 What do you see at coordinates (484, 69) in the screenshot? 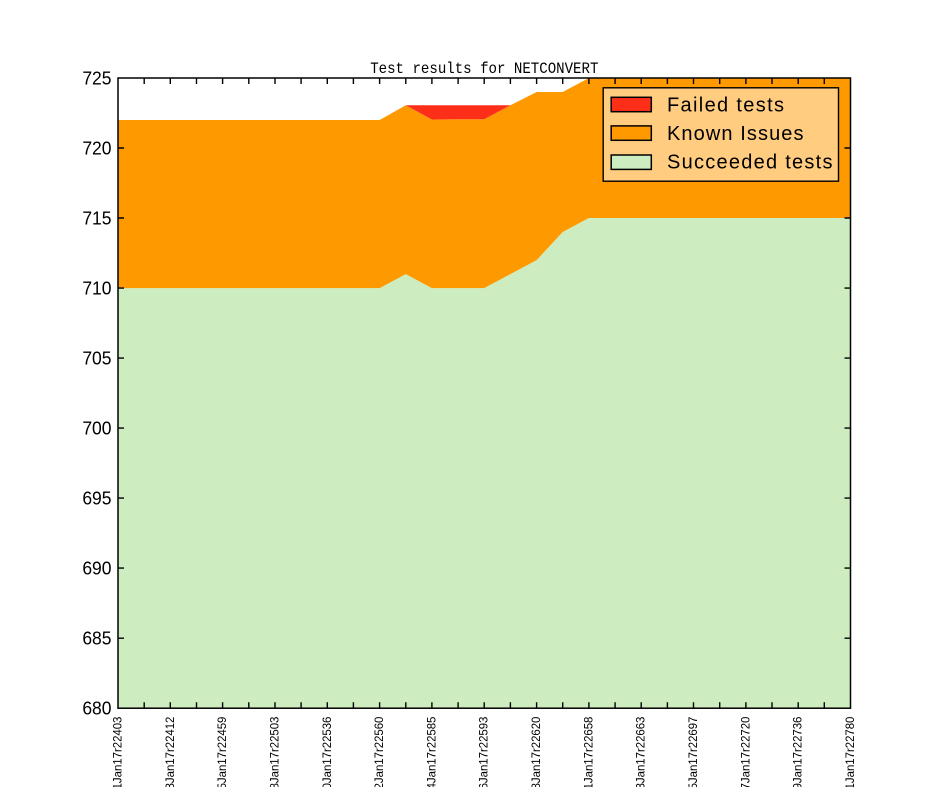
I see `svg-text: Test results for NETCONVERT` at bounding box center [484, 69].